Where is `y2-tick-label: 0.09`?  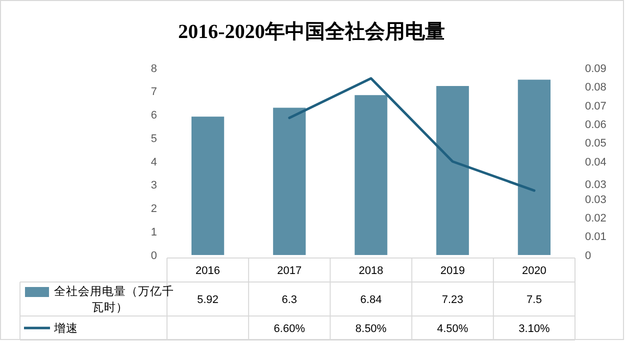
y2-tick-label: 0.09 is located at coordinates (595, 68).